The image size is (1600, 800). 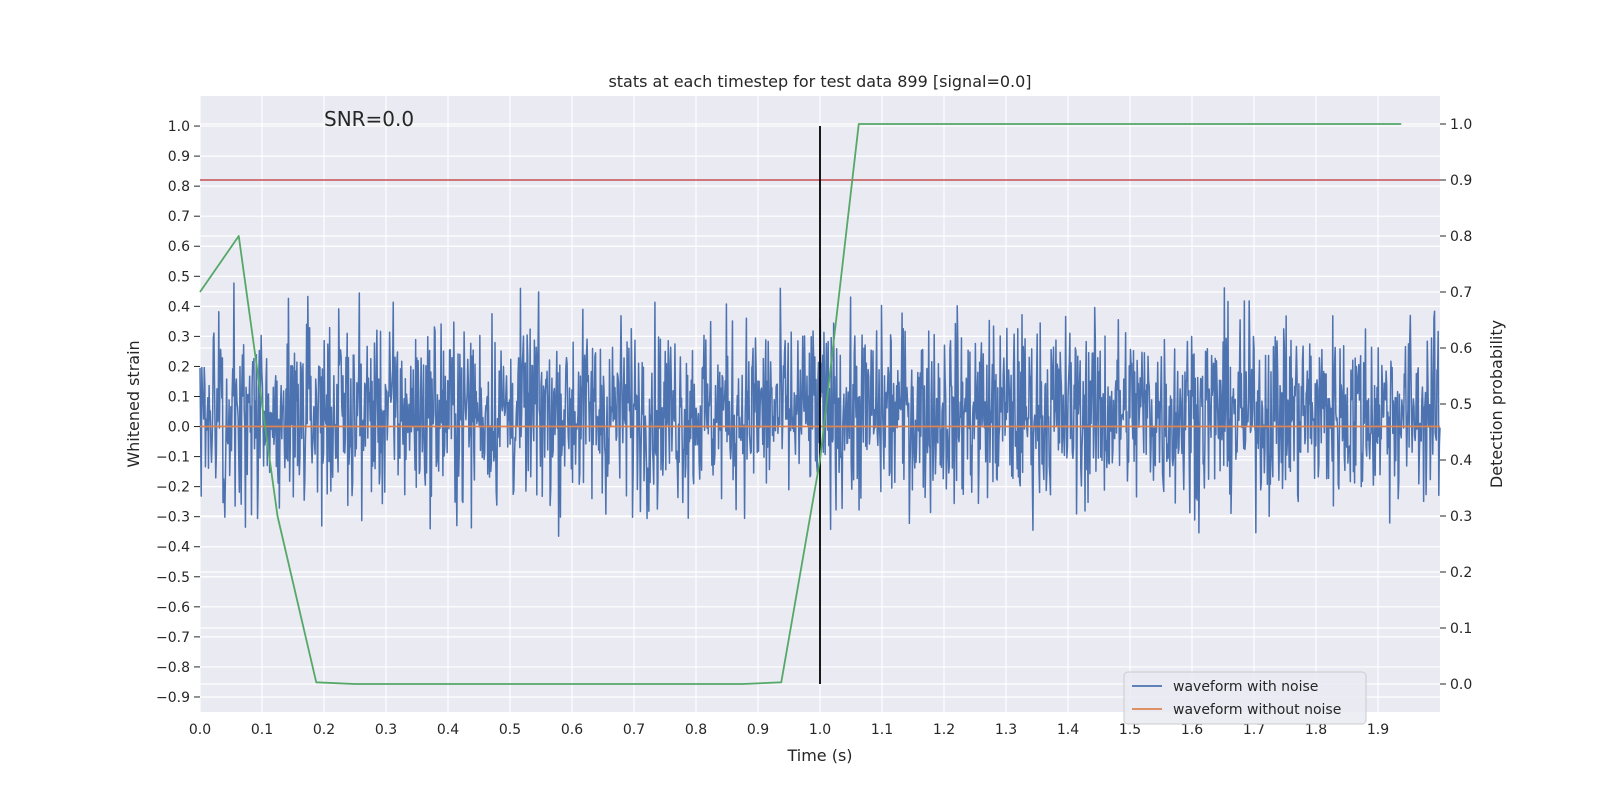 What do you see at coordinates (179, 307) in the screenshot?
I see `y-tick-label: 0.4` at bounding box center [179, 307].